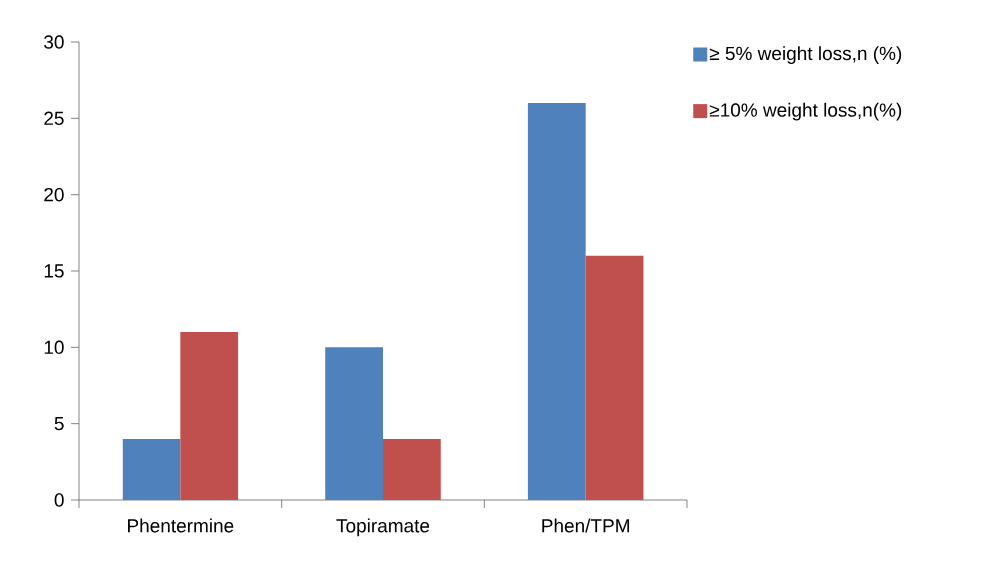  Describe the element at coordinates (805, 111) in the screenshot. I see `legend-label: ≥10% weight loss,n(%)` at that location.